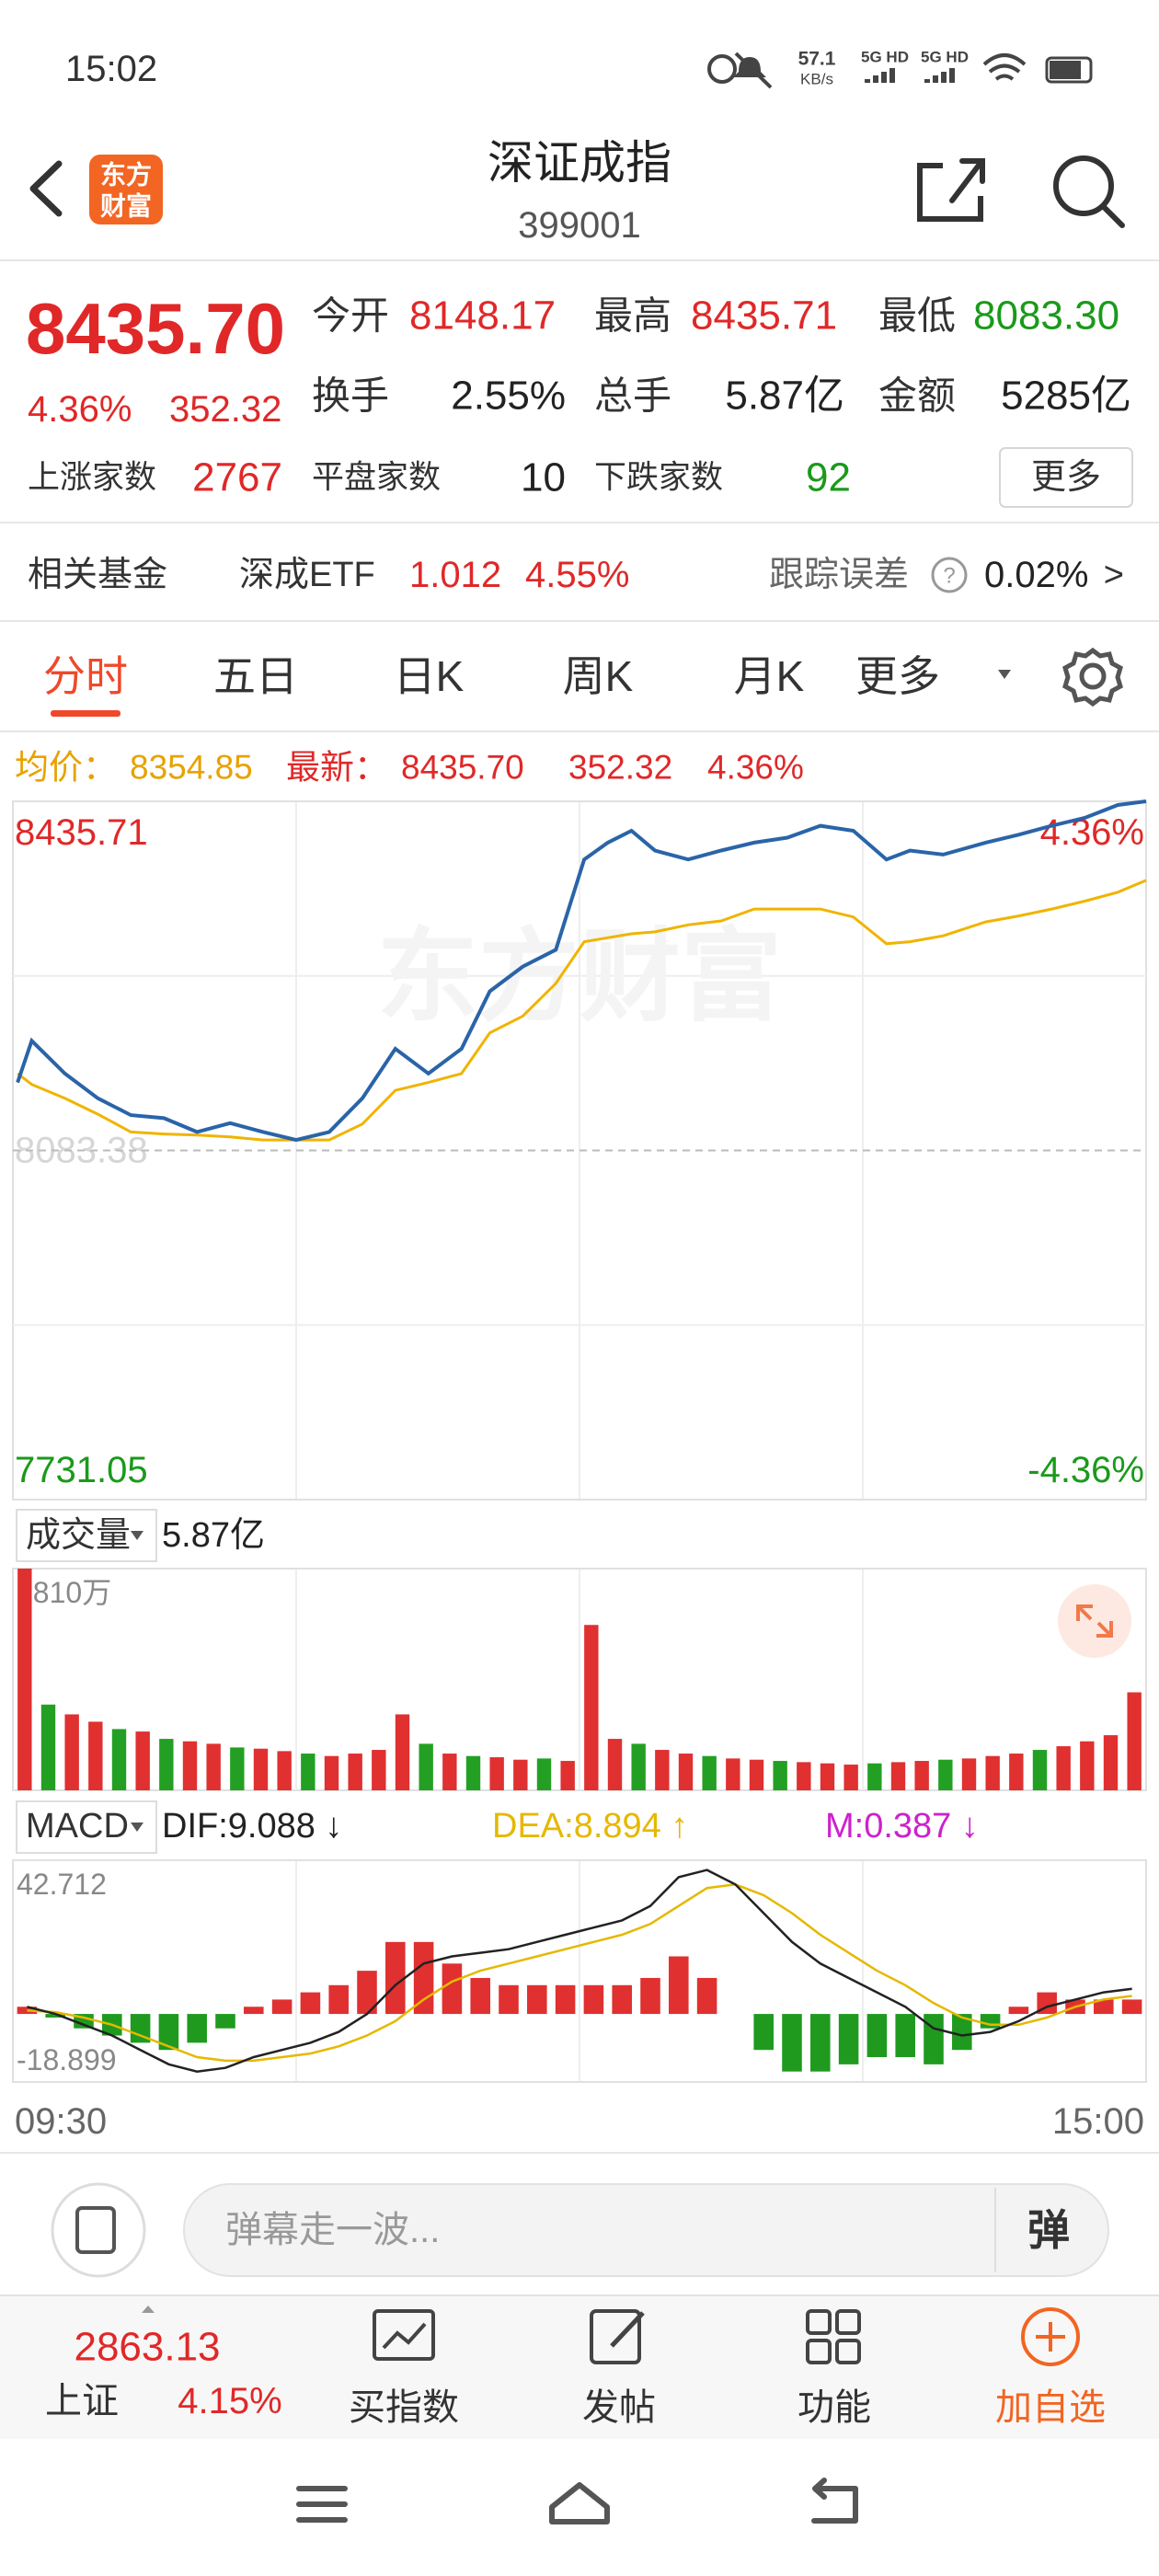 This screenshot has width=1159, height=2576. Describe the element at coordinates (155, 328) in the screenshot. I see `last-price: 8435.70` at that location.